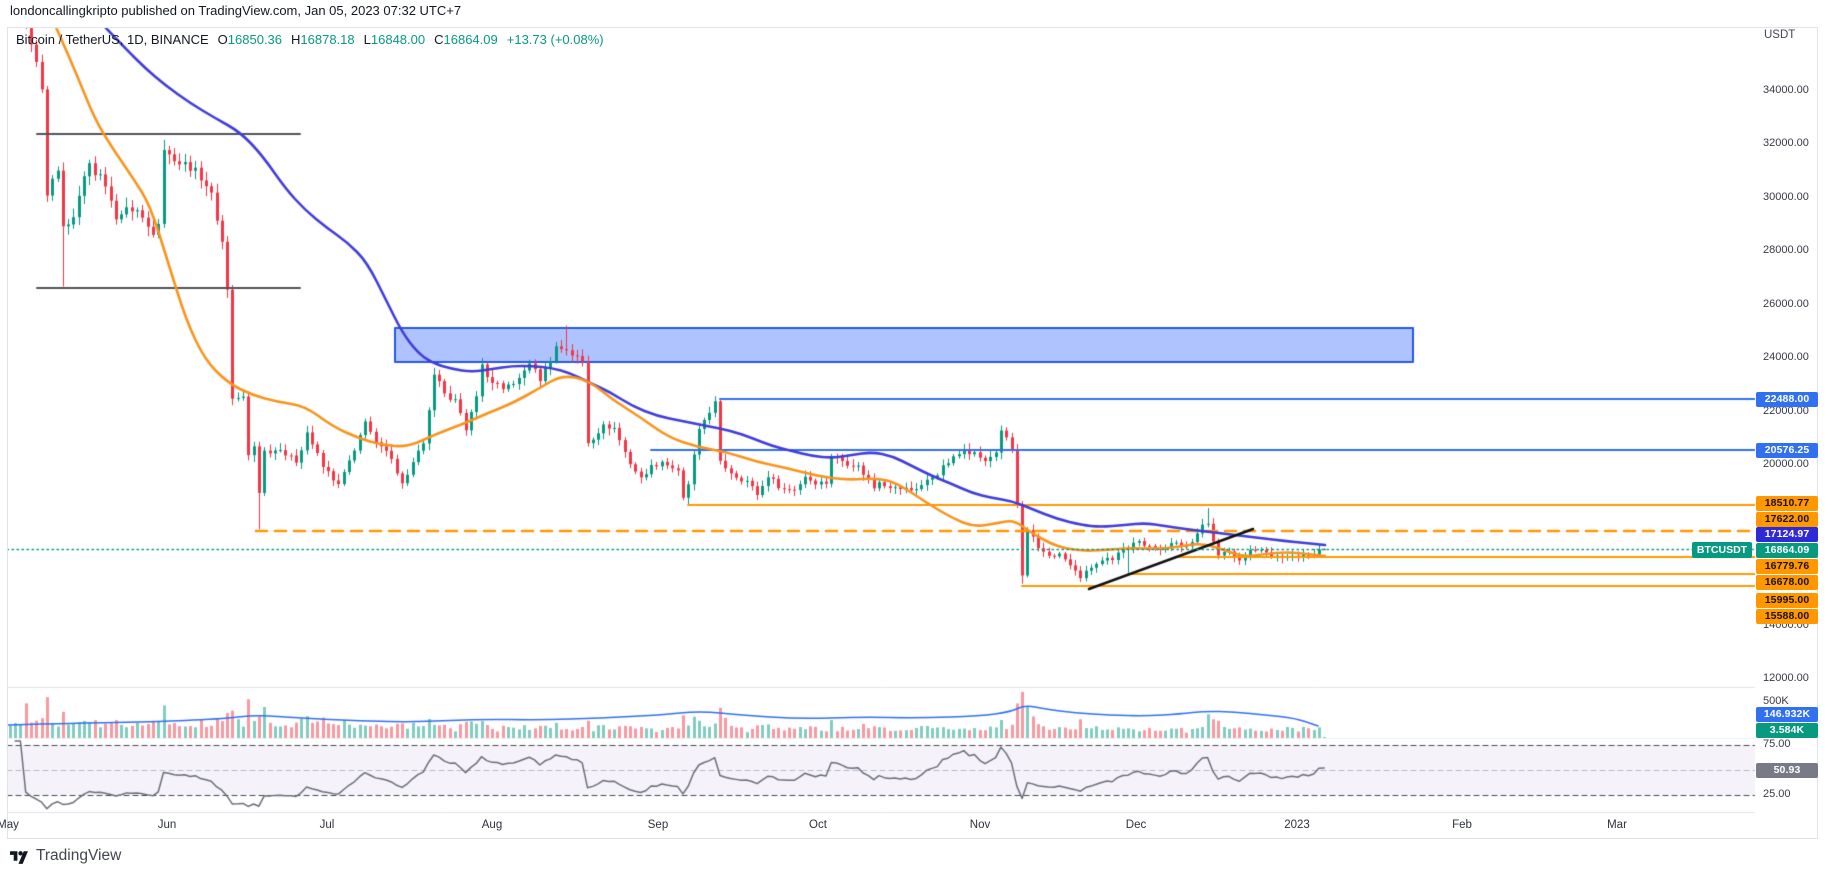 The width and height of the screenshot is (1834, 875). What do you see at coordinates (980, 825) in the screenshot?
I see `time-tick: Nov` at bounding box center [980, 825].